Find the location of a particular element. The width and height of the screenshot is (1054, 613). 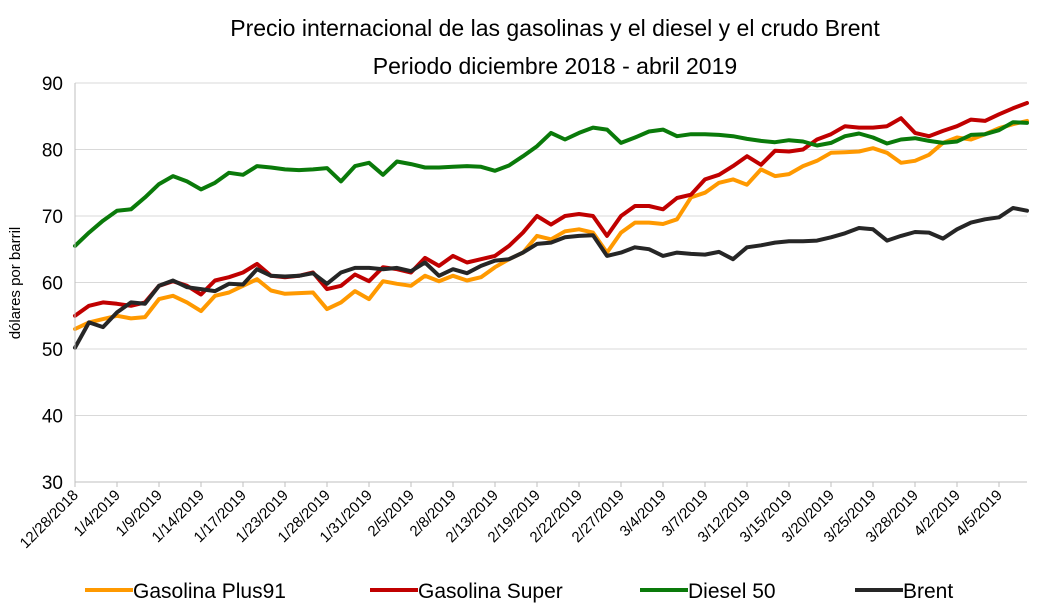

y-tick-label: 30 is located at coordinates (52, 483).